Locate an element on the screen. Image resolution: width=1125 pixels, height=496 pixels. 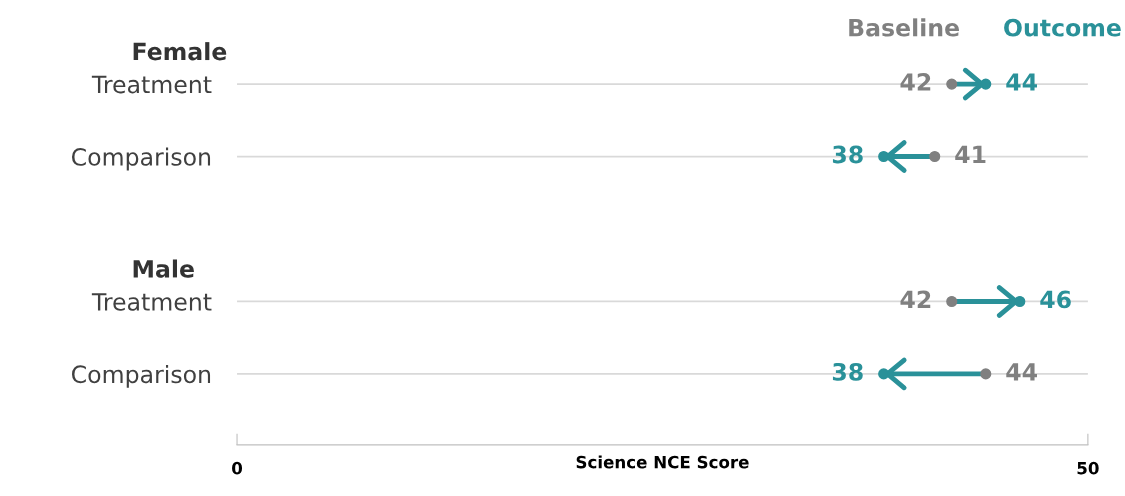
series-label: Baseline is located at coordinates (904, 27).